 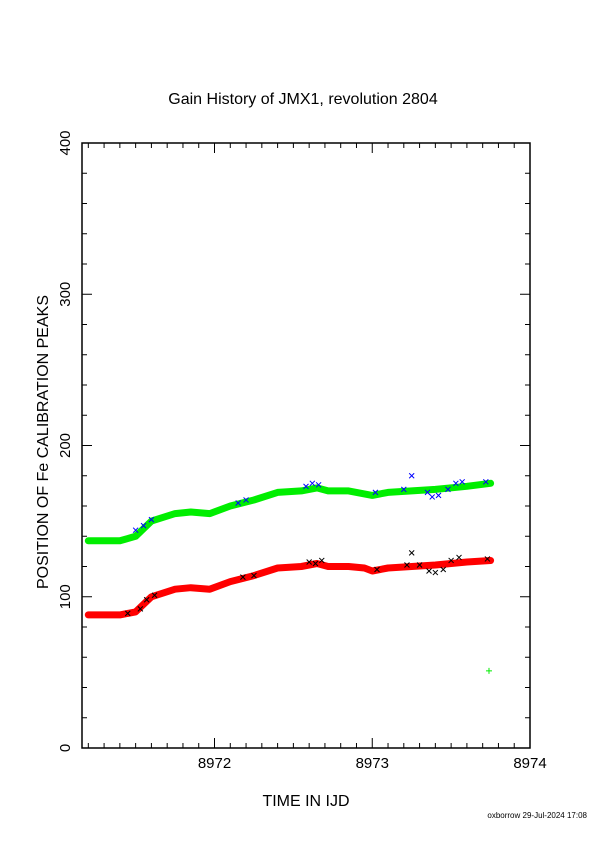 I want to click on y-axis-label: POSITION OF Fe CALIBRATION PEAKS, so click(x=43, y=442).